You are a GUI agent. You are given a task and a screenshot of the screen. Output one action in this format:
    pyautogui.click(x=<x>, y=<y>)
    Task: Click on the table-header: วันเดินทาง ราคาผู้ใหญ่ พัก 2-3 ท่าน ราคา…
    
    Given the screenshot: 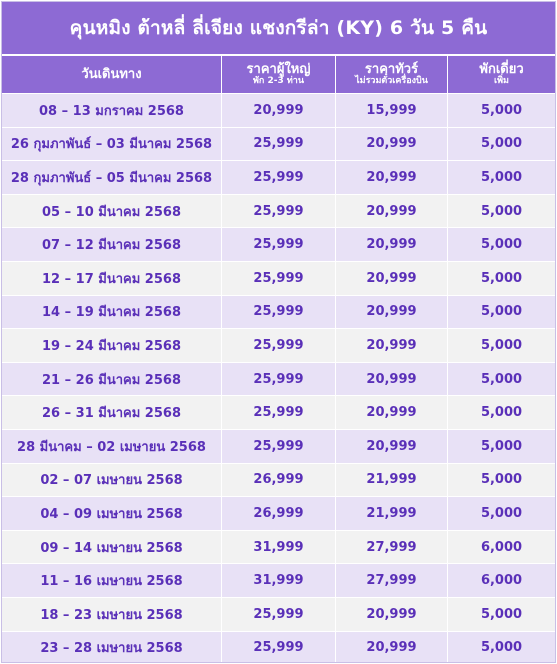 What is the action you would take?
    pyautogui.click(x=278, y=74)
    